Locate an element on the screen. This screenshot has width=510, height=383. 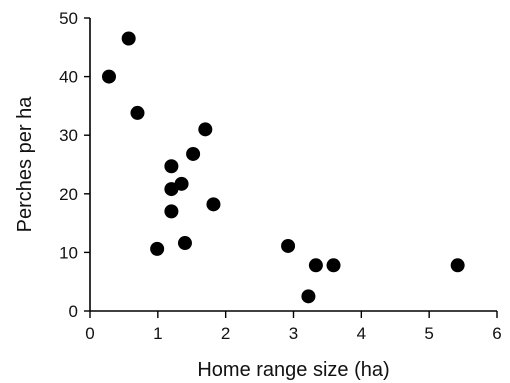
x-tick-label: 0 is located at coordinates (89, 333).